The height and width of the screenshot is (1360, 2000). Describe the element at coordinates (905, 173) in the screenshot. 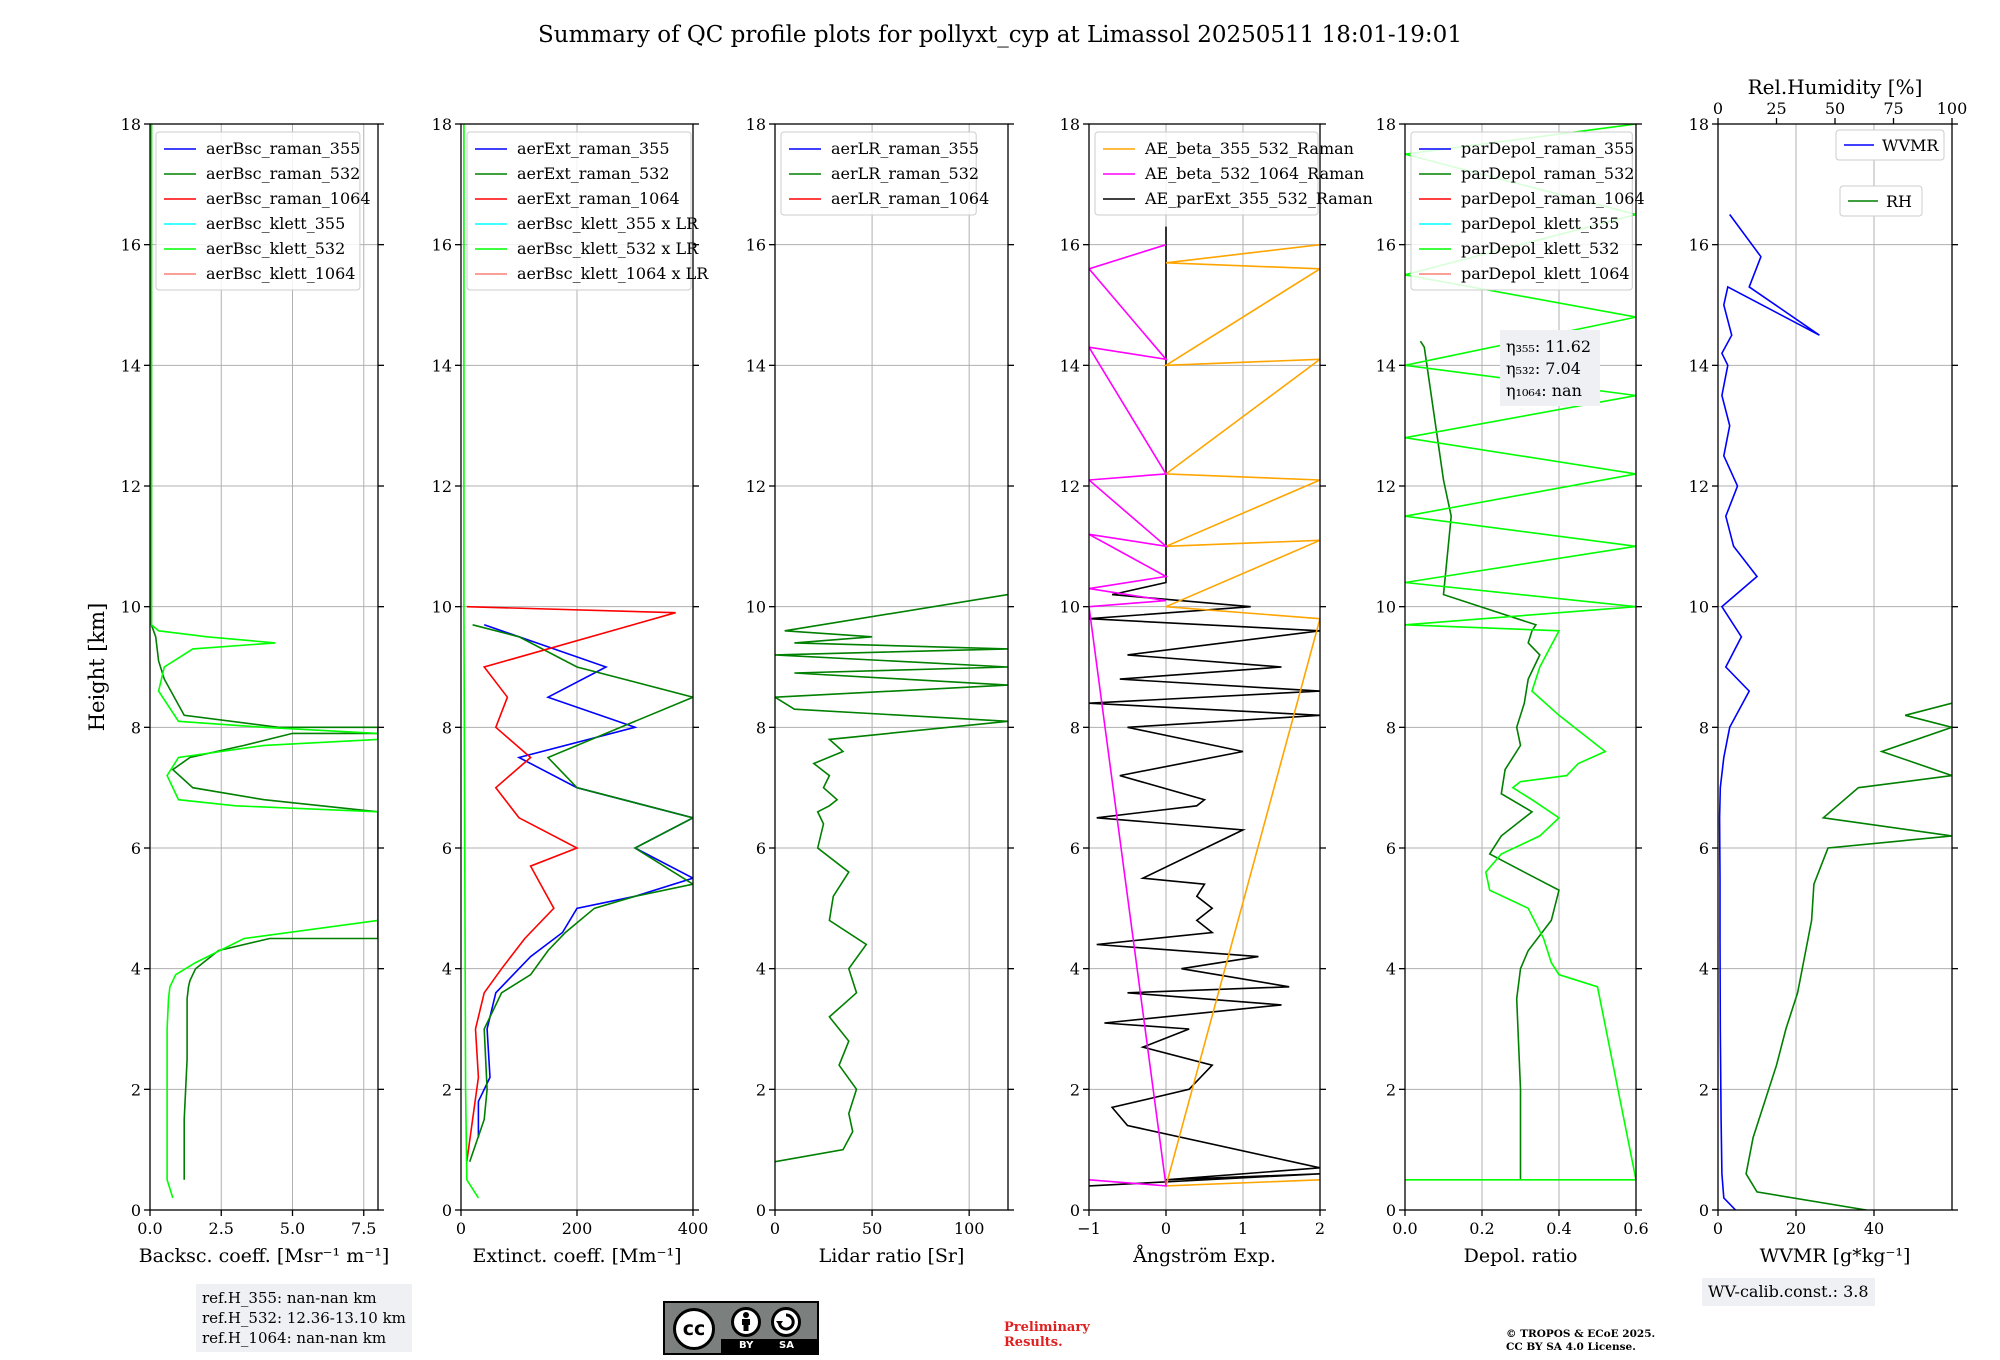

I see `legend-label-aerLR_raman_532: aerLR_raman_532` at that location.